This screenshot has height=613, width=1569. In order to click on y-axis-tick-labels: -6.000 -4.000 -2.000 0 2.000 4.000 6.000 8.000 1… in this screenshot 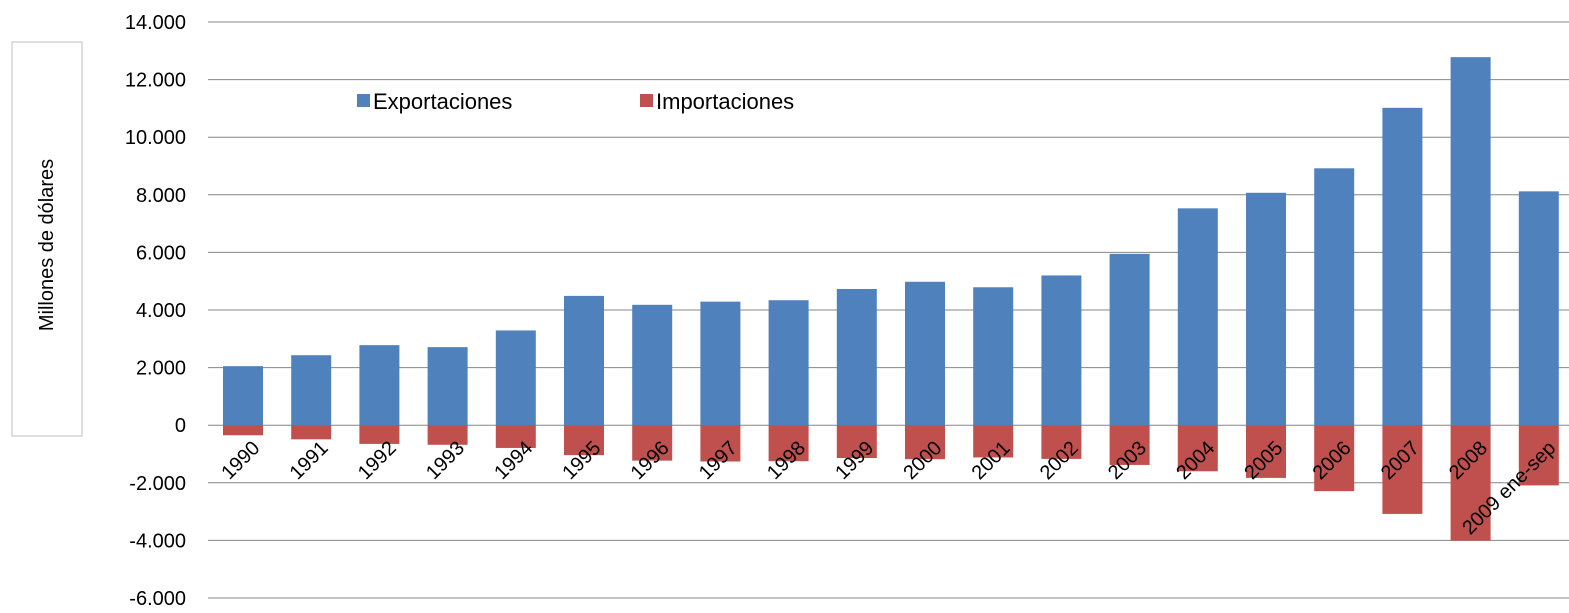, I will do `click(155, 311)`.